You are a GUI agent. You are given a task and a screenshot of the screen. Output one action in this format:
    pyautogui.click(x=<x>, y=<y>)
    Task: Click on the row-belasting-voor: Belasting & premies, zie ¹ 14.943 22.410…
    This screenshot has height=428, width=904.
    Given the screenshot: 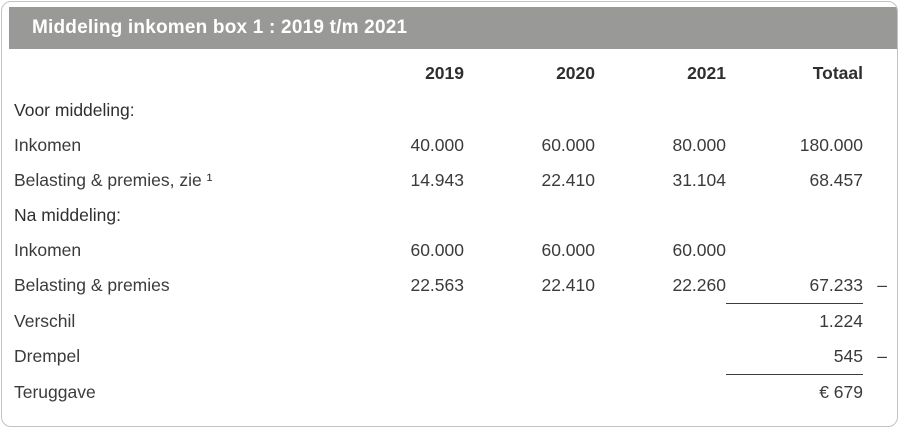 What is the action you would take?
    pyautogui.click(x=449, y=180)
    